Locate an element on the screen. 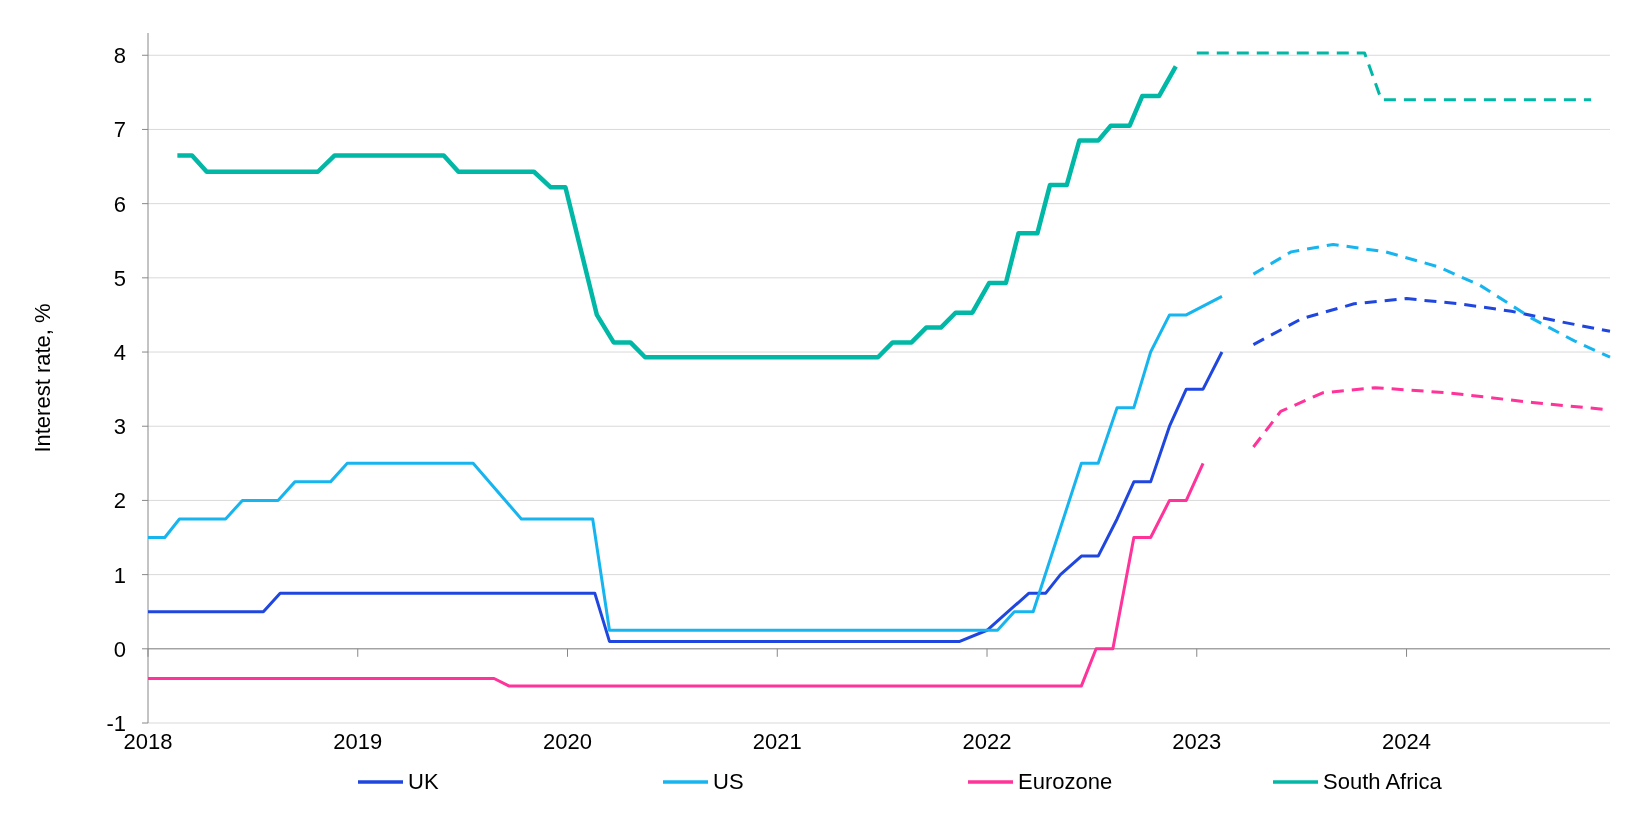 The image size is (1629, 814). y-tick-label: -1 is located at coordinates (116, 723).